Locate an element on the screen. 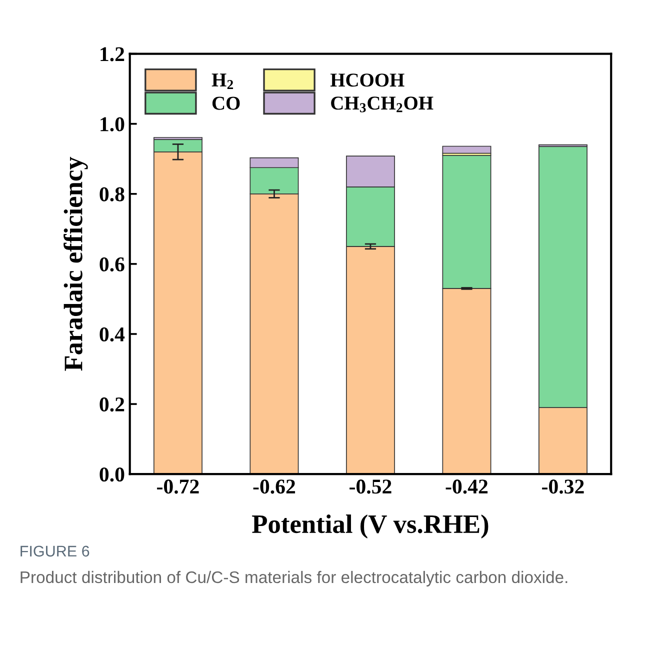  y-tick-label: 0.6 is located at coordinates (112, 264).